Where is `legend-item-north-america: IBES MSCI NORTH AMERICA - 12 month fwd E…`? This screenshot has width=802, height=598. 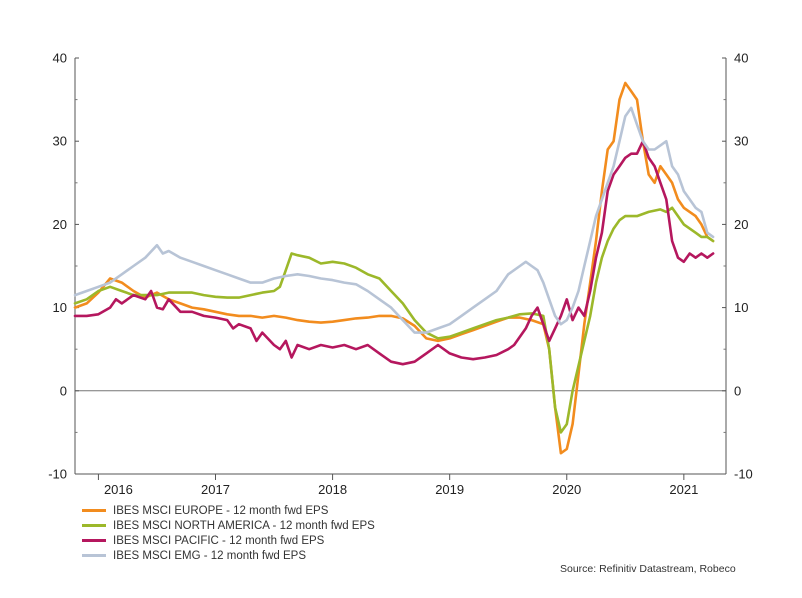
legend-item-north-america: IBES MSCI NORTH AMERICA - 12 month fwd E… is located at coordinates (228, 525).